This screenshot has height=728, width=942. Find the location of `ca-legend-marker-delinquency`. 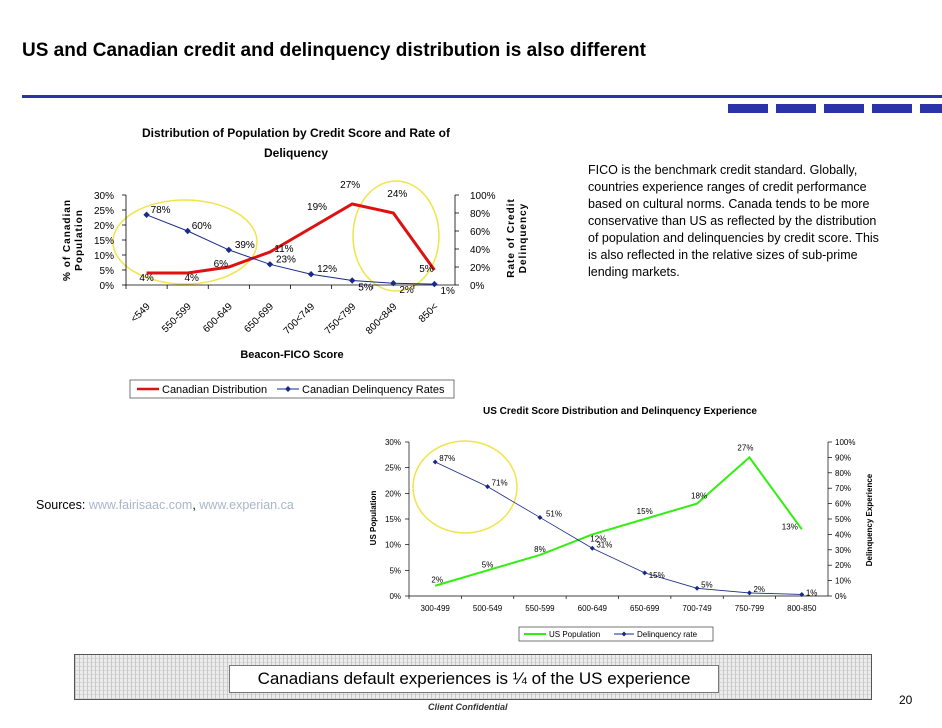

ca-legend-marker-delinquency is located at coordinates (288, 389).